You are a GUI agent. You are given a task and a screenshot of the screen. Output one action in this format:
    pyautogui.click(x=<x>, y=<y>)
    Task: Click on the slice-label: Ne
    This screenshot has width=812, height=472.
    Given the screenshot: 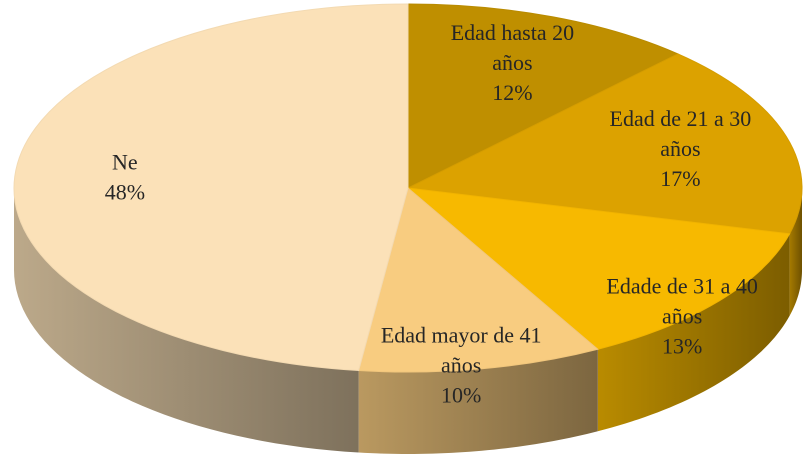 What is the action you would take?
    pyautogui.click(x=125, y=162)
    